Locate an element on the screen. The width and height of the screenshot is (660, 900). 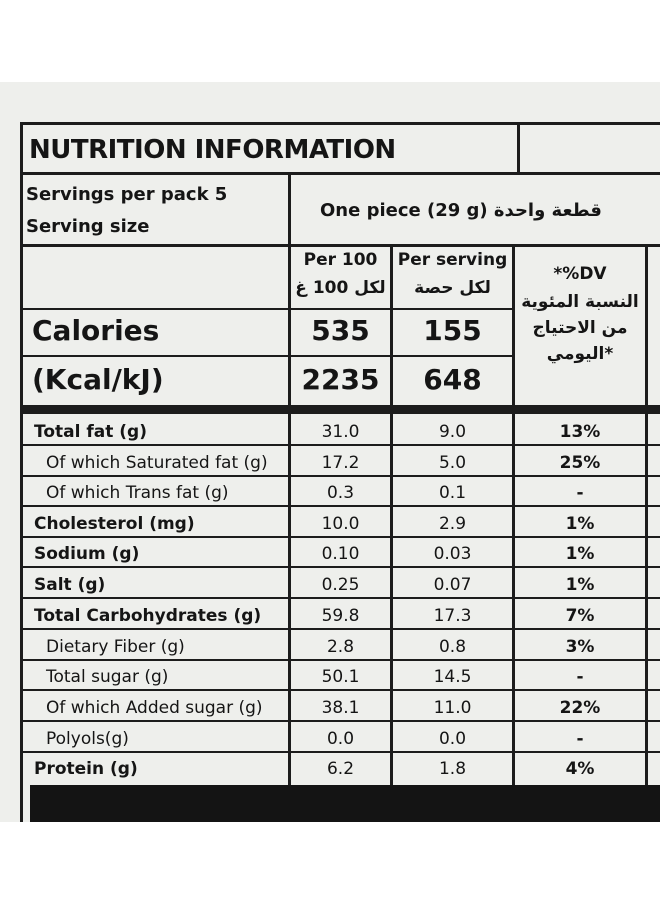
nutrient-perserving: 0.8 is located at coordinates (452, 647).